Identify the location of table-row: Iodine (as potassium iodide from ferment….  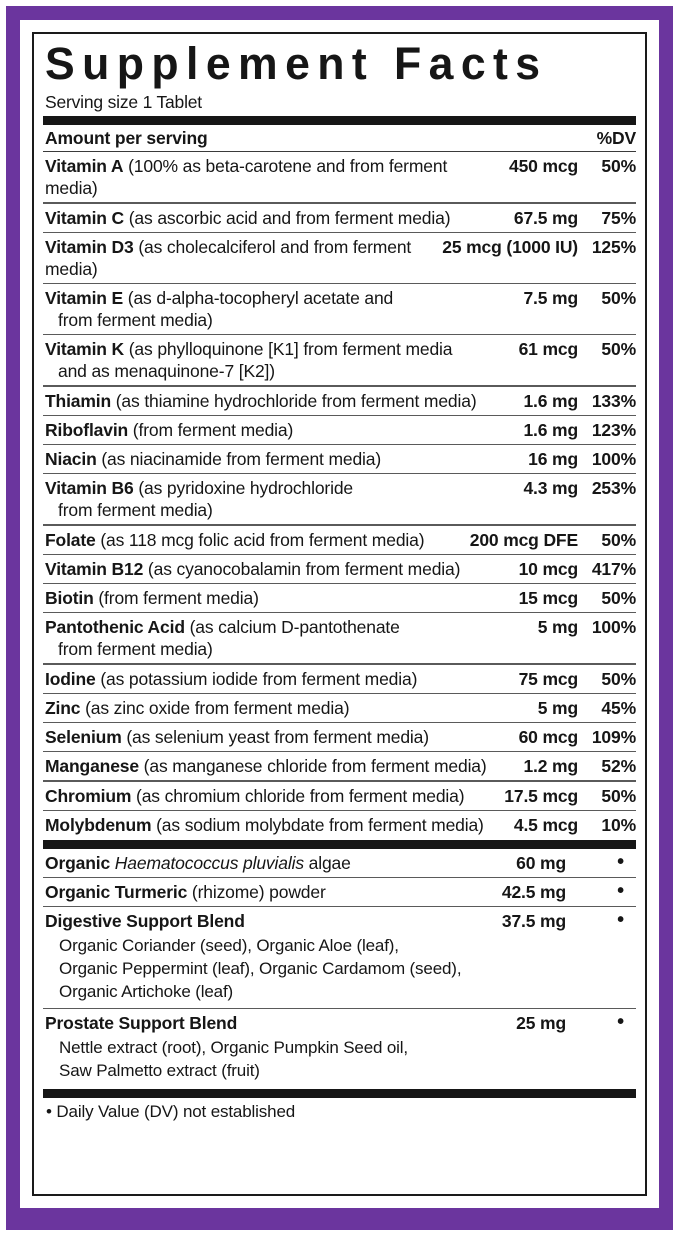
(339, 679).